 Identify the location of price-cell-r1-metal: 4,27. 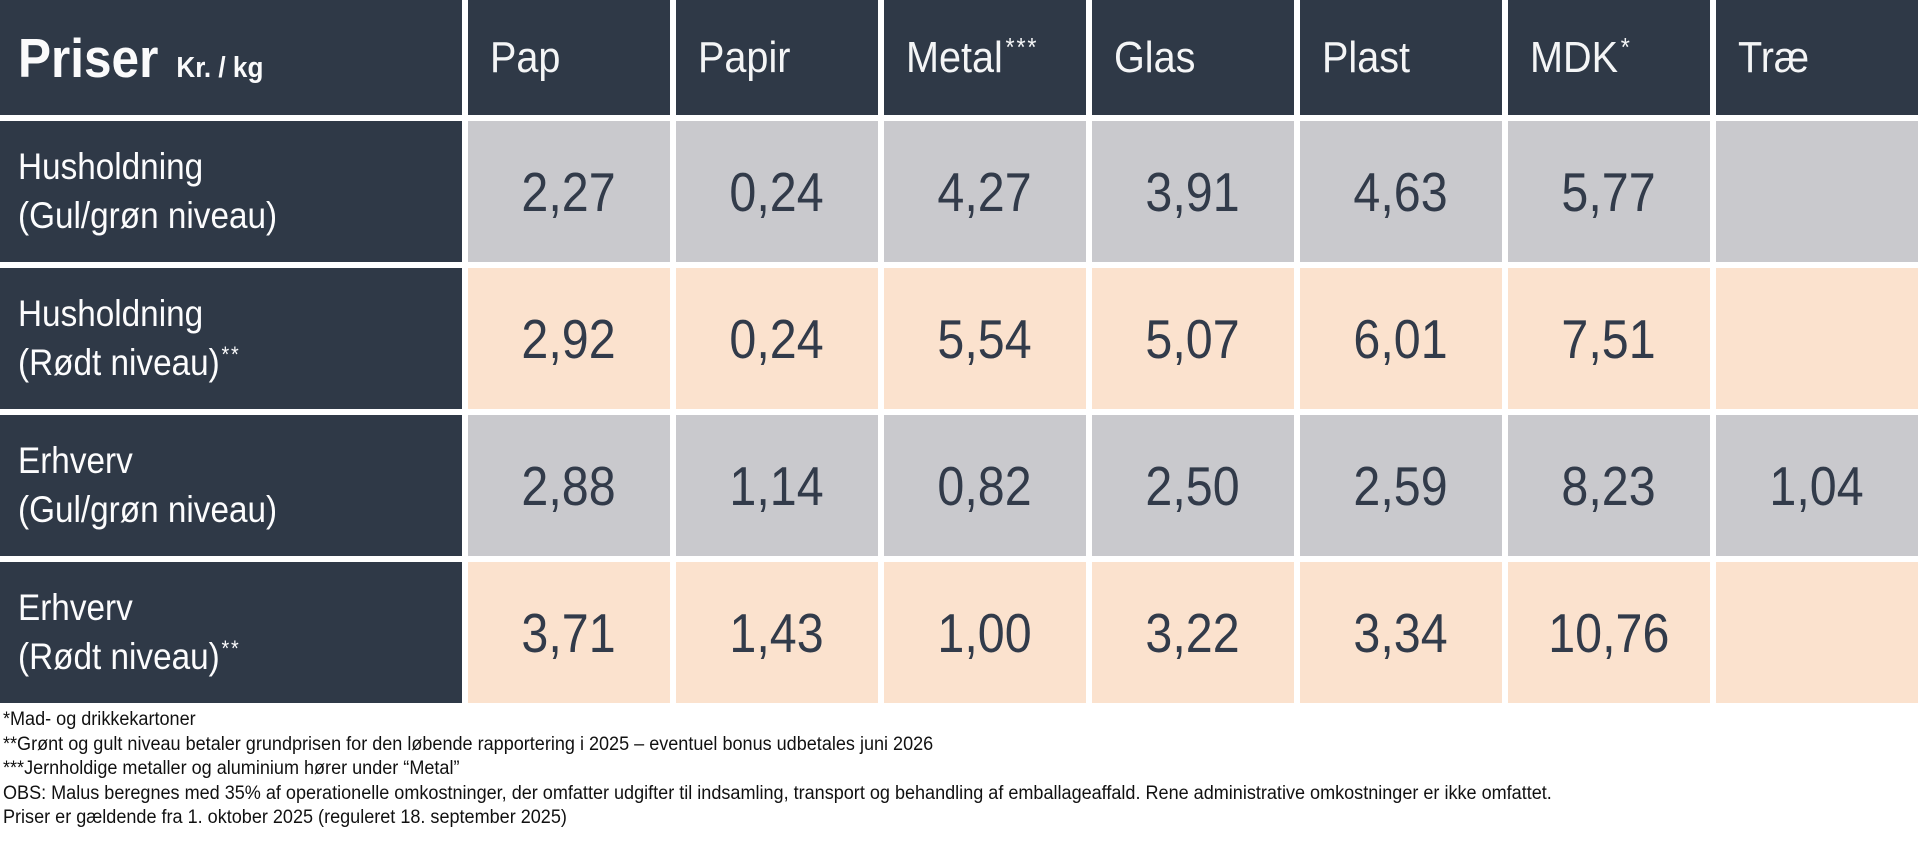
(985, 191).